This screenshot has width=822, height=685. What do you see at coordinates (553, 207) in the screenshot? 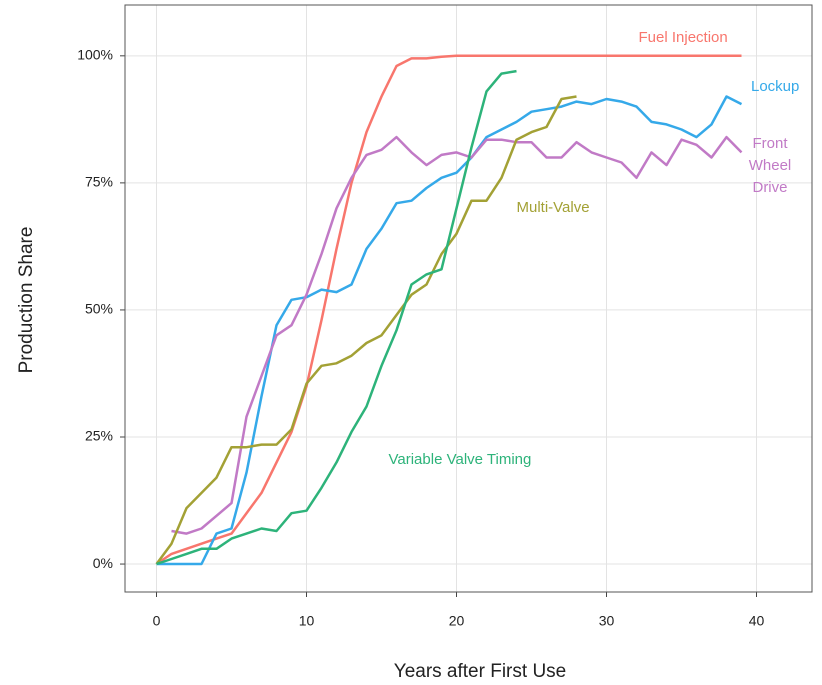
I see `series-label: Multi-Valve` at bounding box center [553, 207].